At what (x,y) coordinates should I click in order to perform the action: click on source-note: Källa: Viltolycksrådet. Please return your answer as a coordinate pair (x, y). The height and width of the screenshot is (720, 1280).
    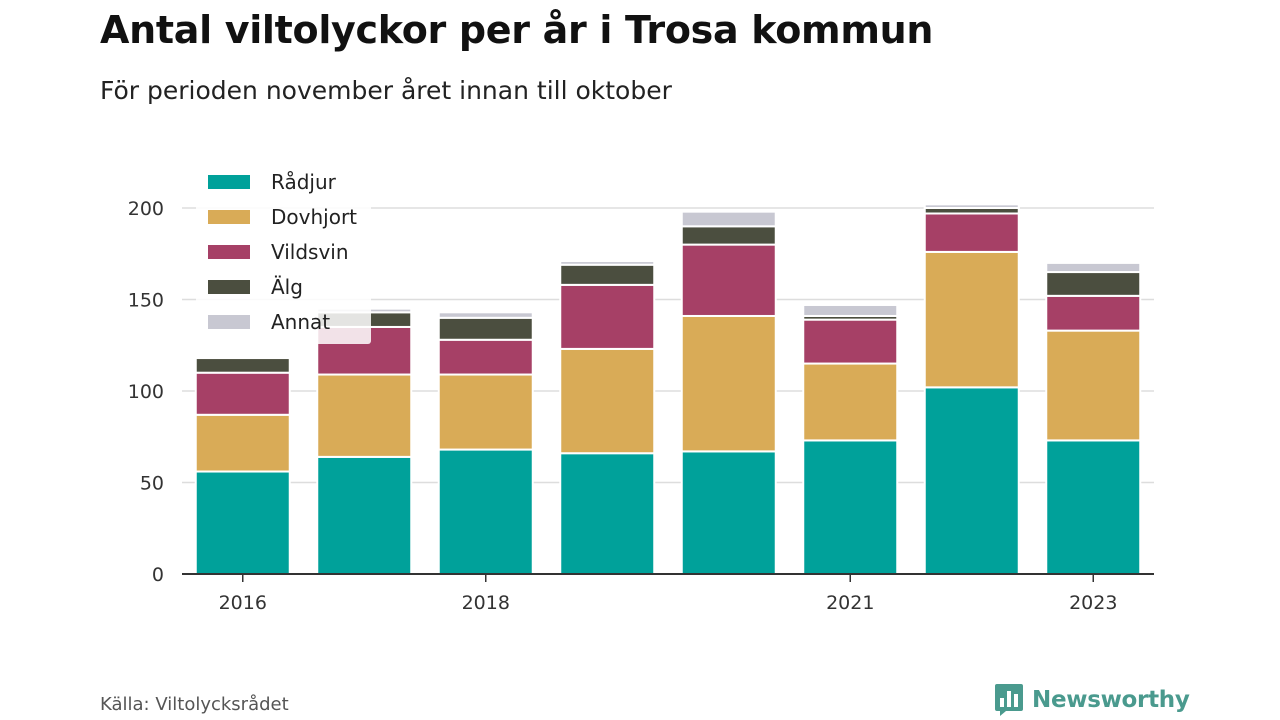
    Looking at the image, I should click on (194, 704).